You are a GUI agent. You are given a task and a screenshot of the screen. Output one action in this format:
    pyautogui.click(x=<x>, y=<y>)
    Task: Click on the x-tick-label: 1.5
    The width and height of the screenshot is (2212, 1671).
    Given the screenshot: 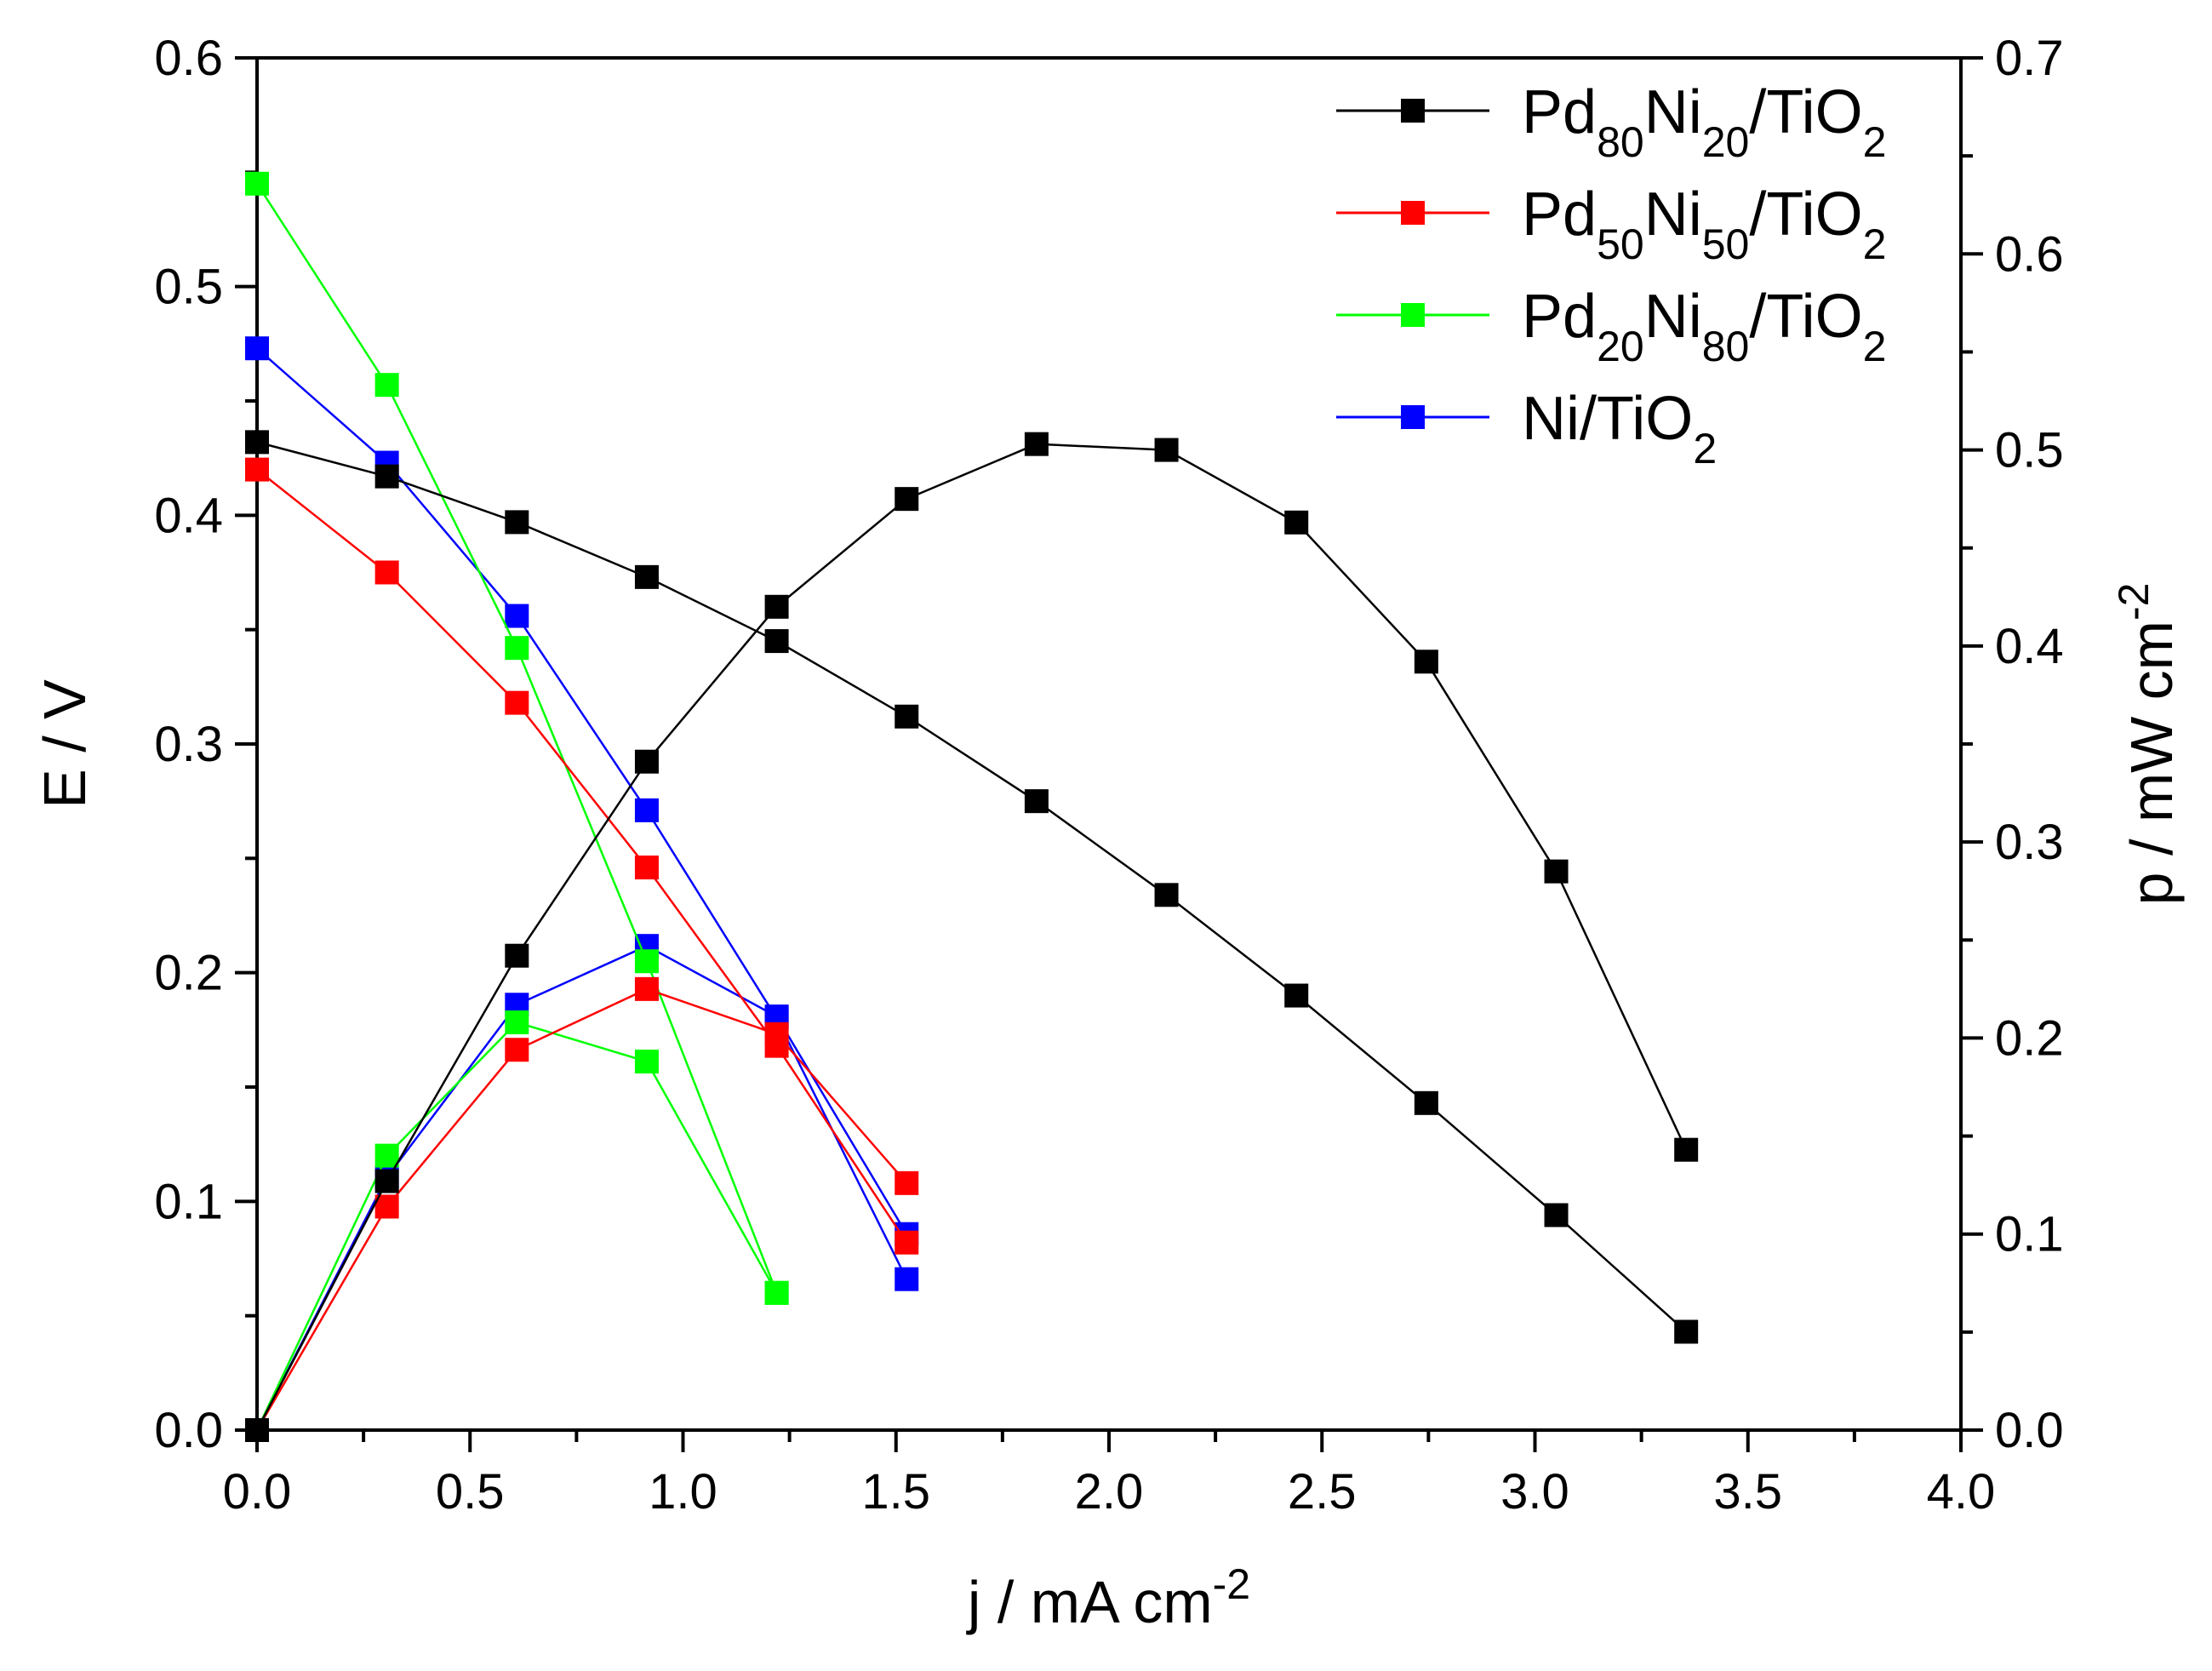 What is the action you would take?
    pyautogui.click(x=895, y=1491)
    